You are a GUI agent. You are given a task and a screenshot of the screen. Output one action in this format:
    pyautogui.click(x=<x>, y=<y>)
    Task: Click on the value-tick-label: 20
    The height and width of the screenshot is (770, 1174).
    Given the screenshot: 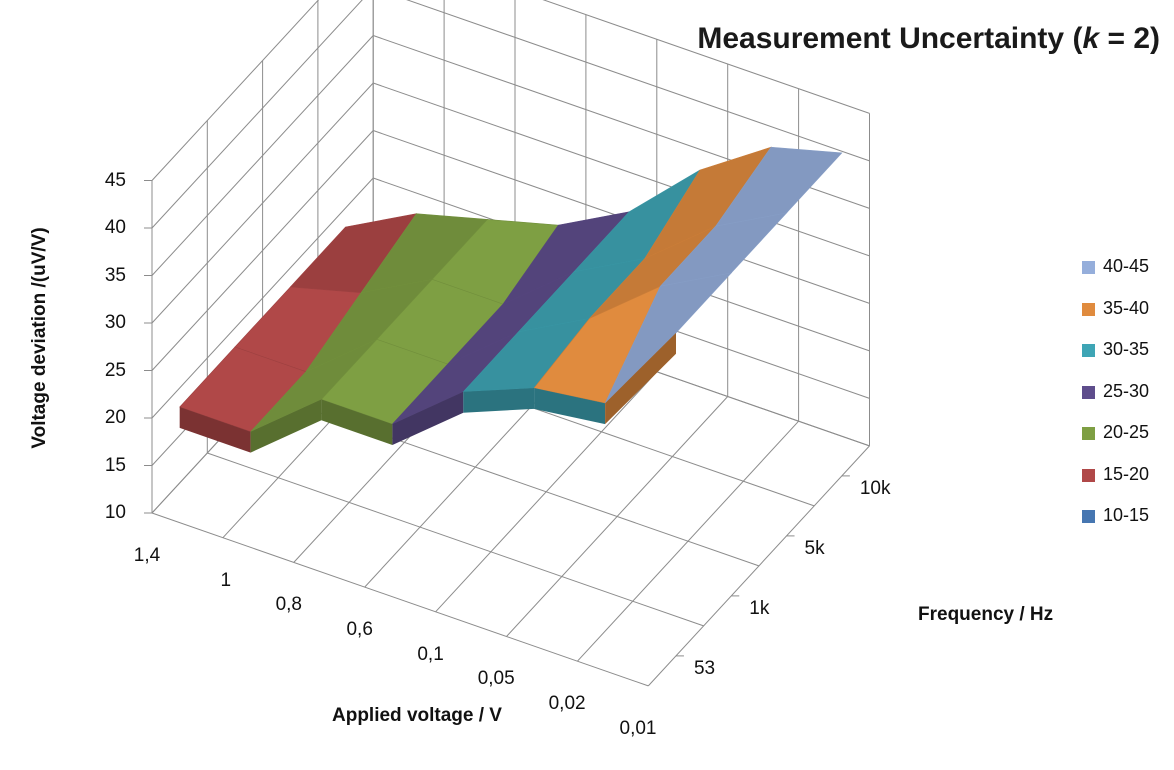 What is the action you would take?
    pyautogui.click(x=115, y=417)
    